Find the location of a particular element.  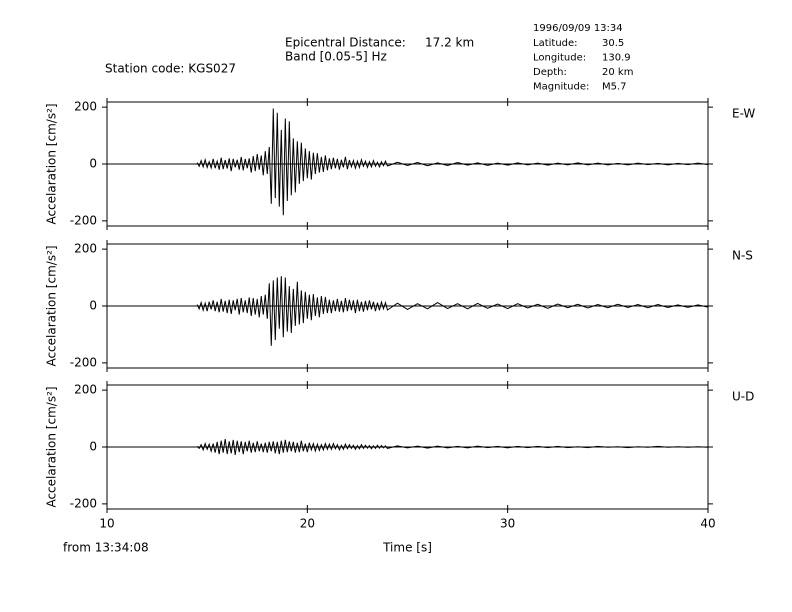

distance-value: 17.2 km is located at coordinates (449, 43).